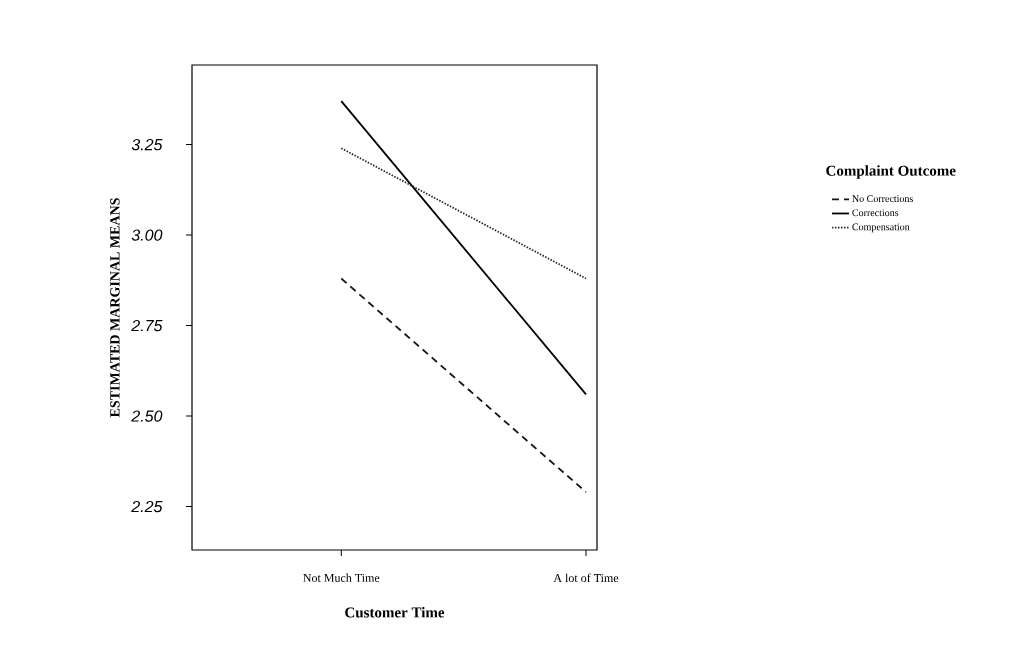 This screenshot has width=1019, height=666. What do you see at coordinates (586, 578) in the screenshot?
I see `x-tick-label: A lot of Time` at bounding box center [586, 578].